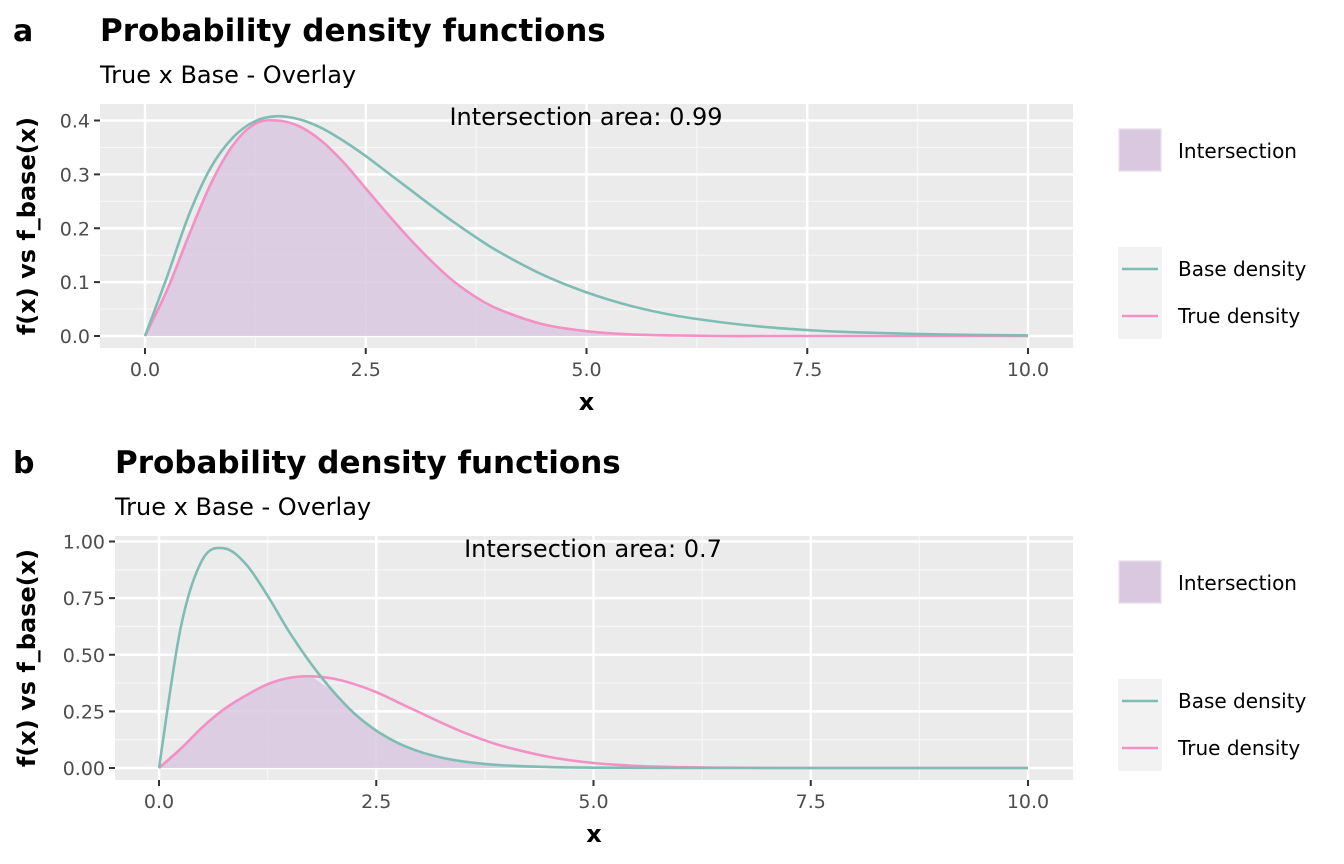 The width and height of the screenshot is (1344, 864). What do you see at coordinates (84, 599) in the screenshot?
I see `y-tick-label: 0.75` at bounding box center [84, 599].